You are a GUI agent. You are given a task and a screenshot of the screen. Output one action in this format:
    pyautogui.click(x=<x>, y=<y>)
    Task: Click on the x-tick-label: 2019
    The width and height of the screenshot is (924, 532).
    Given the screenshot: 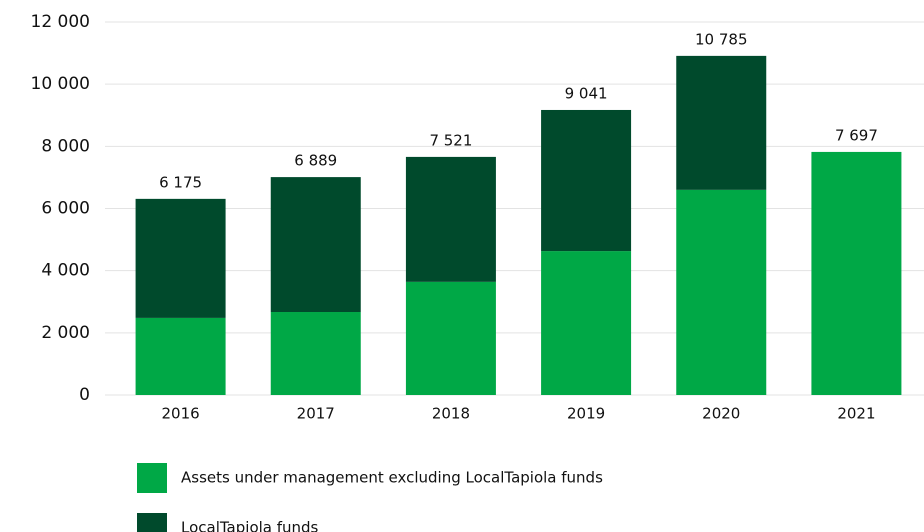 What is the action you would take?
    pyautogui.click(x=586, y=414)
    